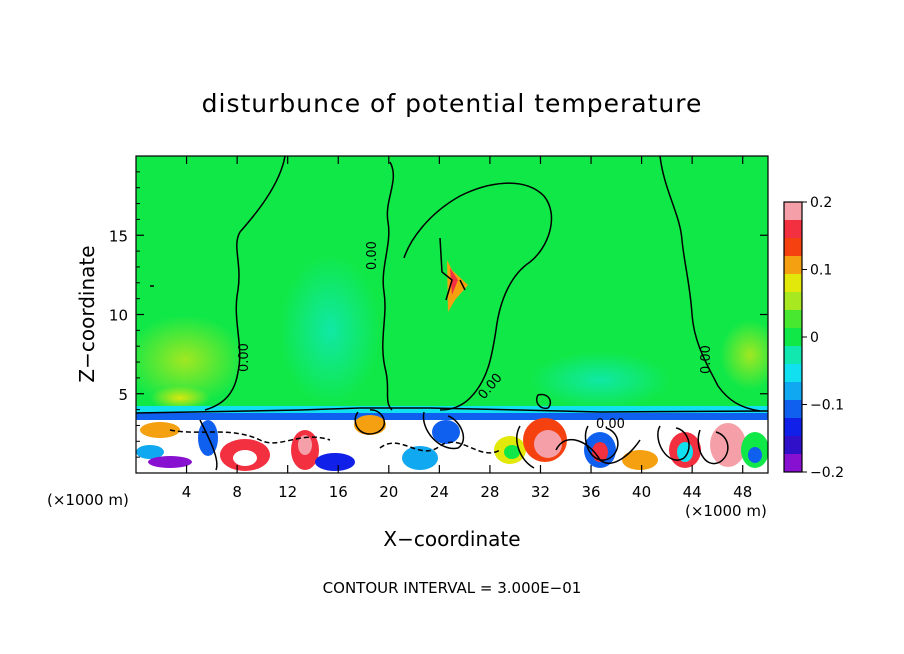 This screenshot has height=654, width=904. Describe the element at coordinates (439, 492) in the screenshot. I see `x-tick-label: 24` at that location.